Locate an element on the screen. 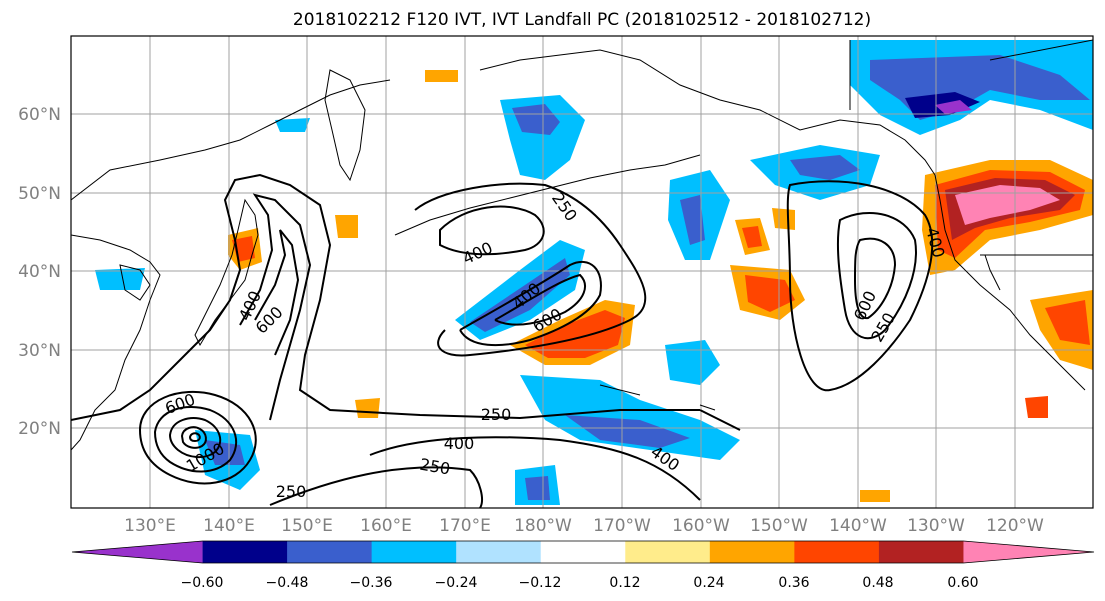 The image size is (1105, 601). contour-cyclone-core is located at coordinates (193, 437).